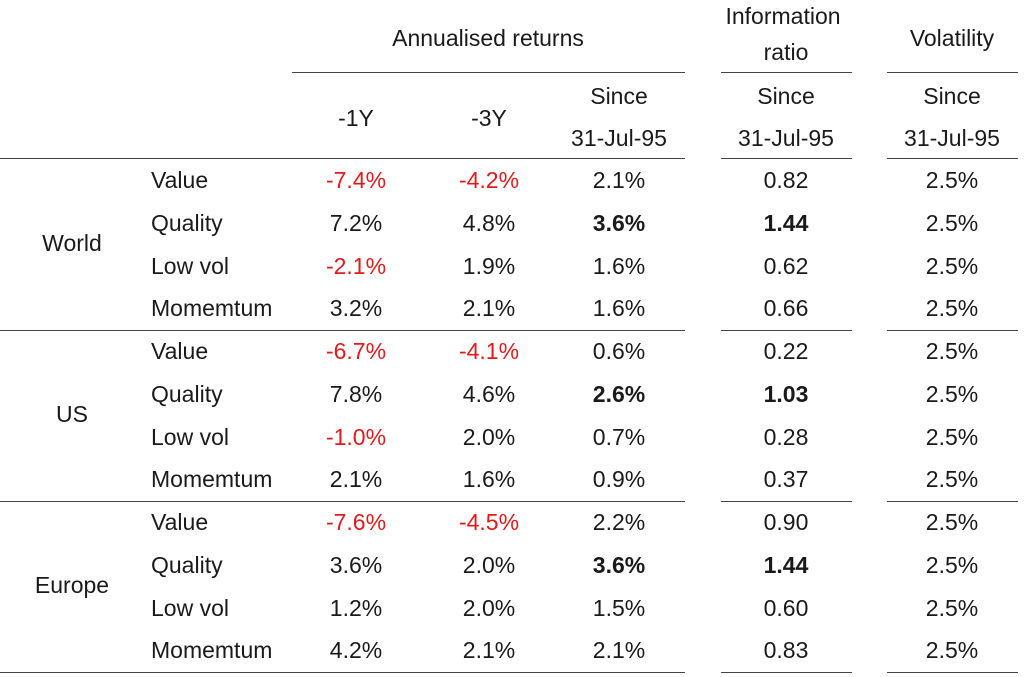 Image resolution: width=1024 pixels, height=677 pixels. Describe the element at coordinates (489, 180) in the screenshot. I see `cell-y3: -4.2%` at that location.